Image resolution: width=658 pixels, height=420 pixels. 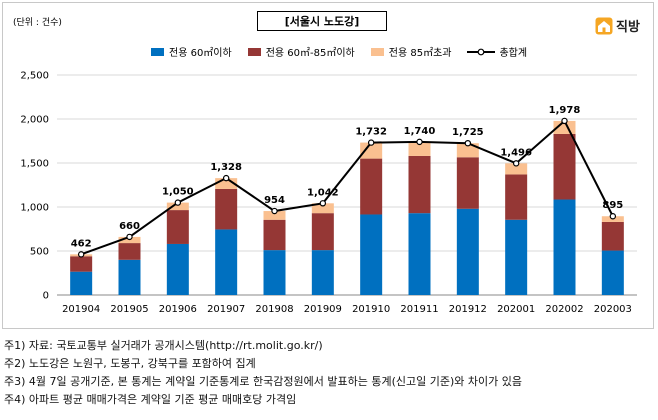 I want to click on y-tick-label: 1,000, so click(x=34, y=208).